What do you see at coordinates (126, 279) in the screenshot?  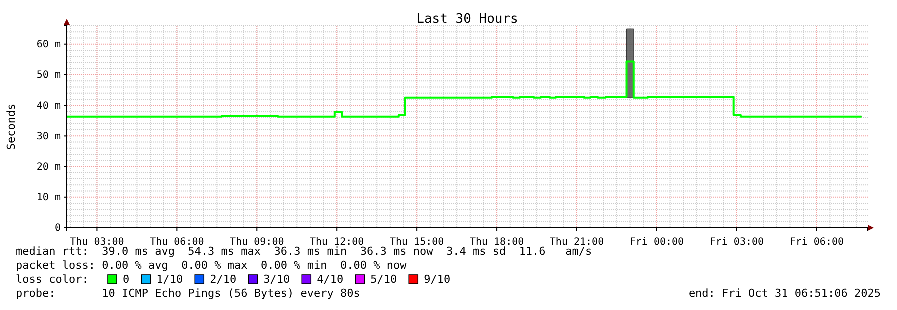 I see `legend-label: 0` at bounding box center [126, 279].